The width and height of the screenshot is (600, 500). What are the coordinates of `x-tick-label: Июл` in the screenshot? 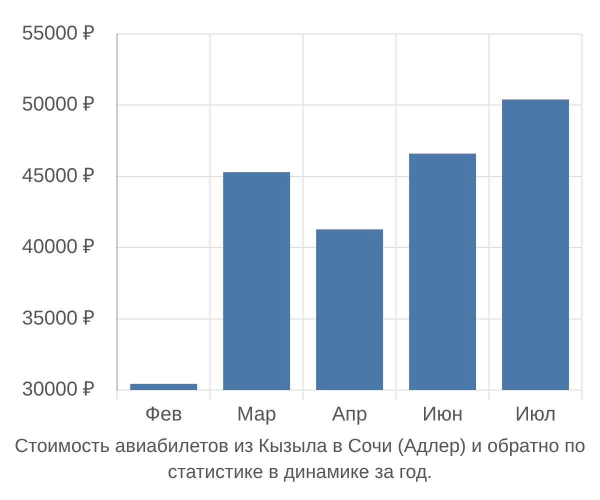 It's located at (535, 415).